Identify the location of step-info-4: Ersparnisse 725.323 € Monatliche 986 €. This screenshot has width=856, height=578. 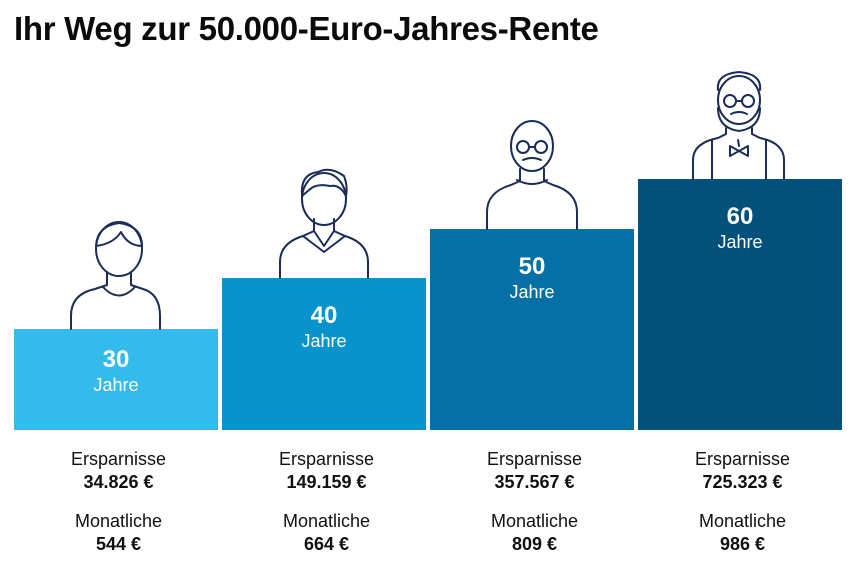
(742, 502).